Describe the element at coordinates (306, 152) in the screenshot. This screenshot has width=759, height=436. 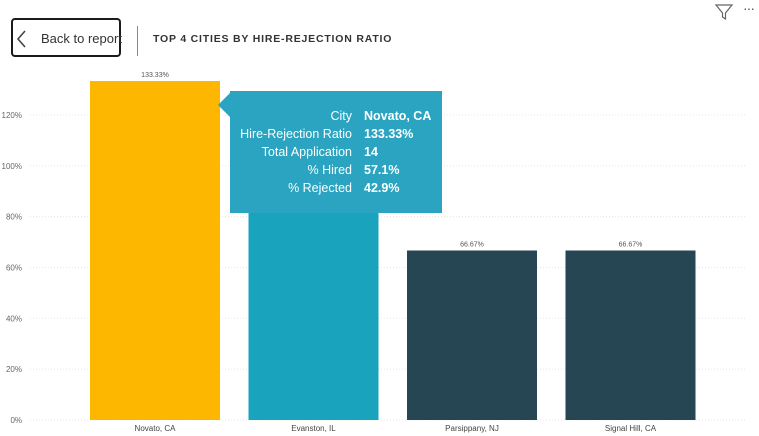
I see `tooltip-label: Total Application` at that location.